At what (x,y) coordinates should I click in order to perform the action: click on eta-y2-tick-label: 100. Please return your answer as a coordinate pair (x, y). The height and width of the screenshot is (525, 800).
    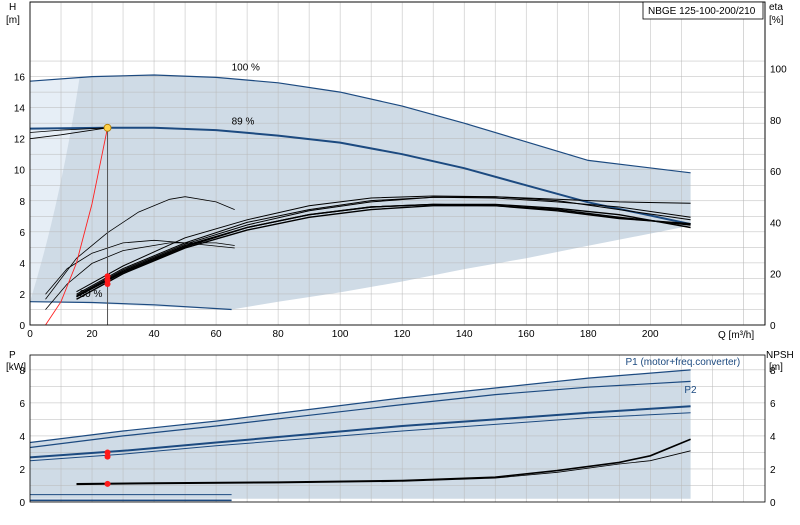
    Looking at the image, I should click on (778, 69).